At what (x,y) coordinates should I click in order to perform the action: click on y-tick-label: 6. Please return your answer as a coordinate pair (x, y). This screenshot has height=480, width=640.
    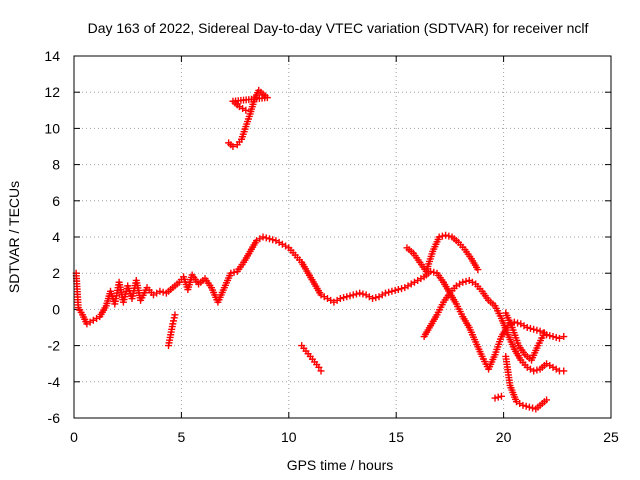
    Looking at the image, I should click on (56, 201).